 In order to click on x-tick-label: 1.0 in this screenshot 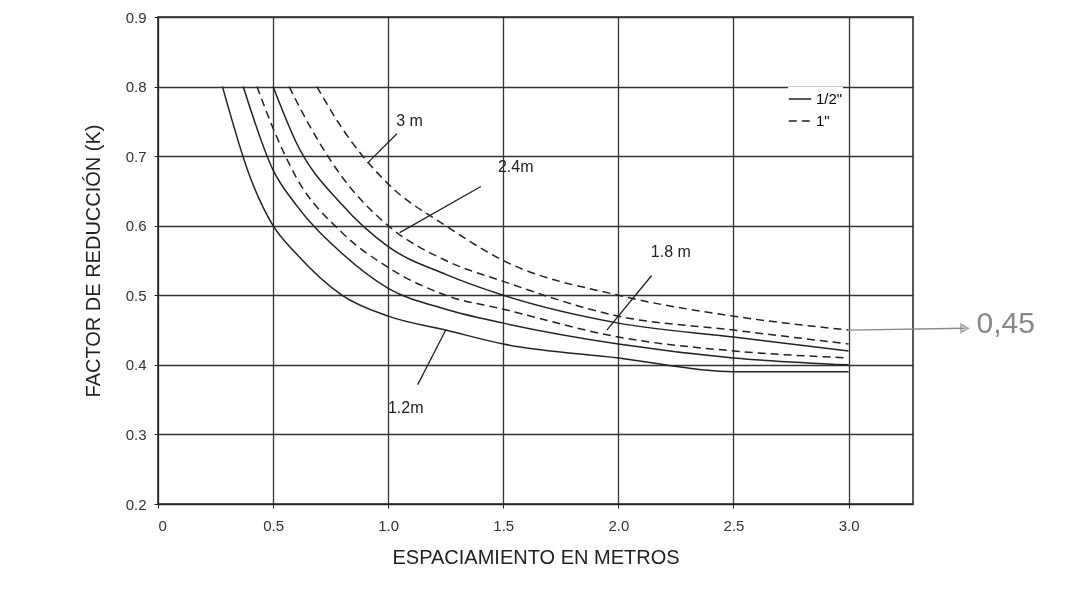, I will do `click(389, 525)`.